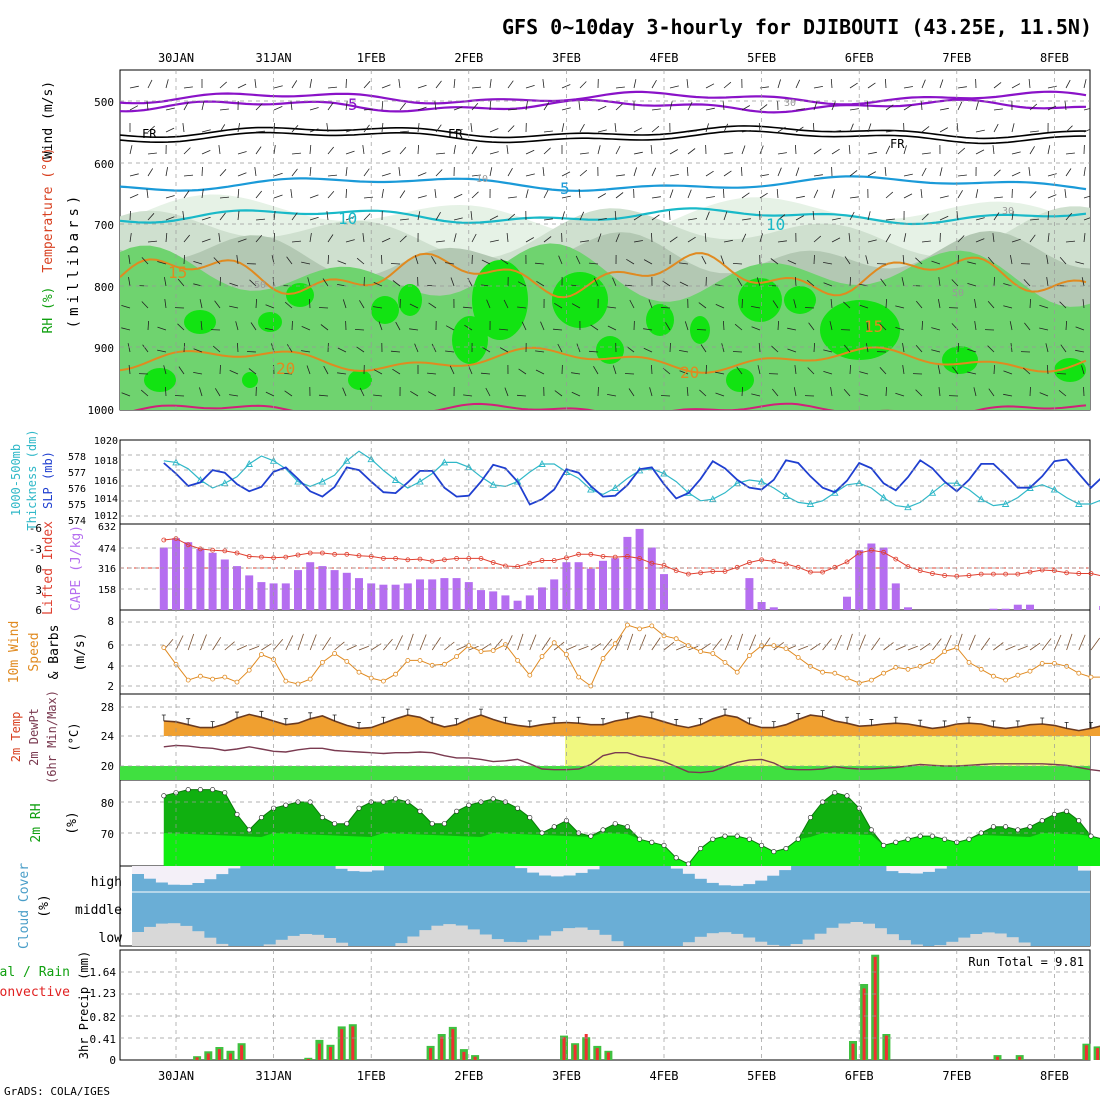  What do you see at coordinates (482, 179) in the screenshot?
I see `contour-label: 10` at bounding box center [482, 179].